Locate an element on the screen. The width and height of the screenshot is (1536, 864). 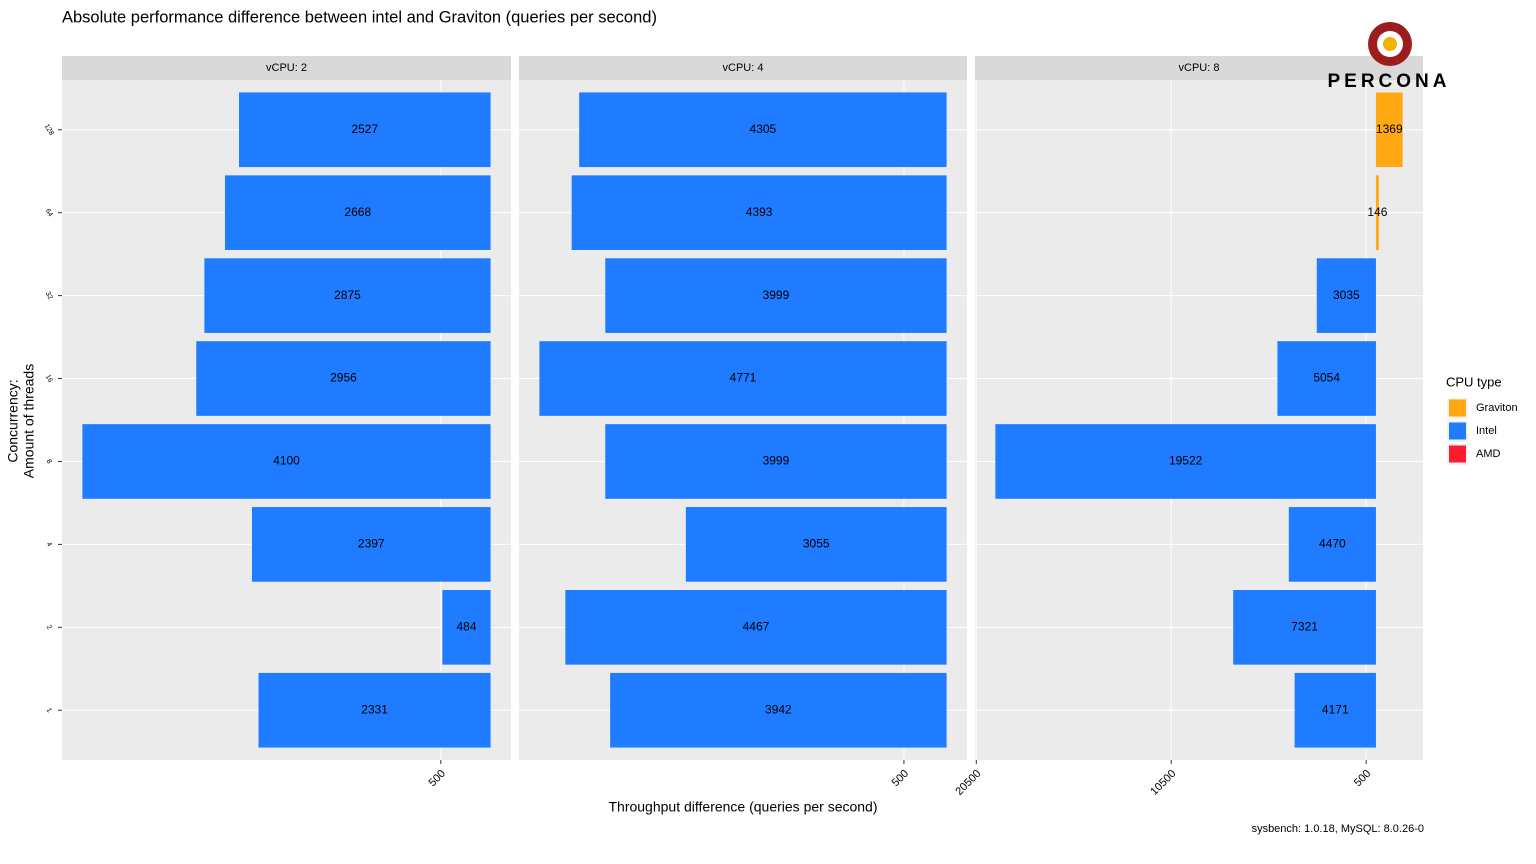
data-label: 19522 is located at coordinates (1186, 461).